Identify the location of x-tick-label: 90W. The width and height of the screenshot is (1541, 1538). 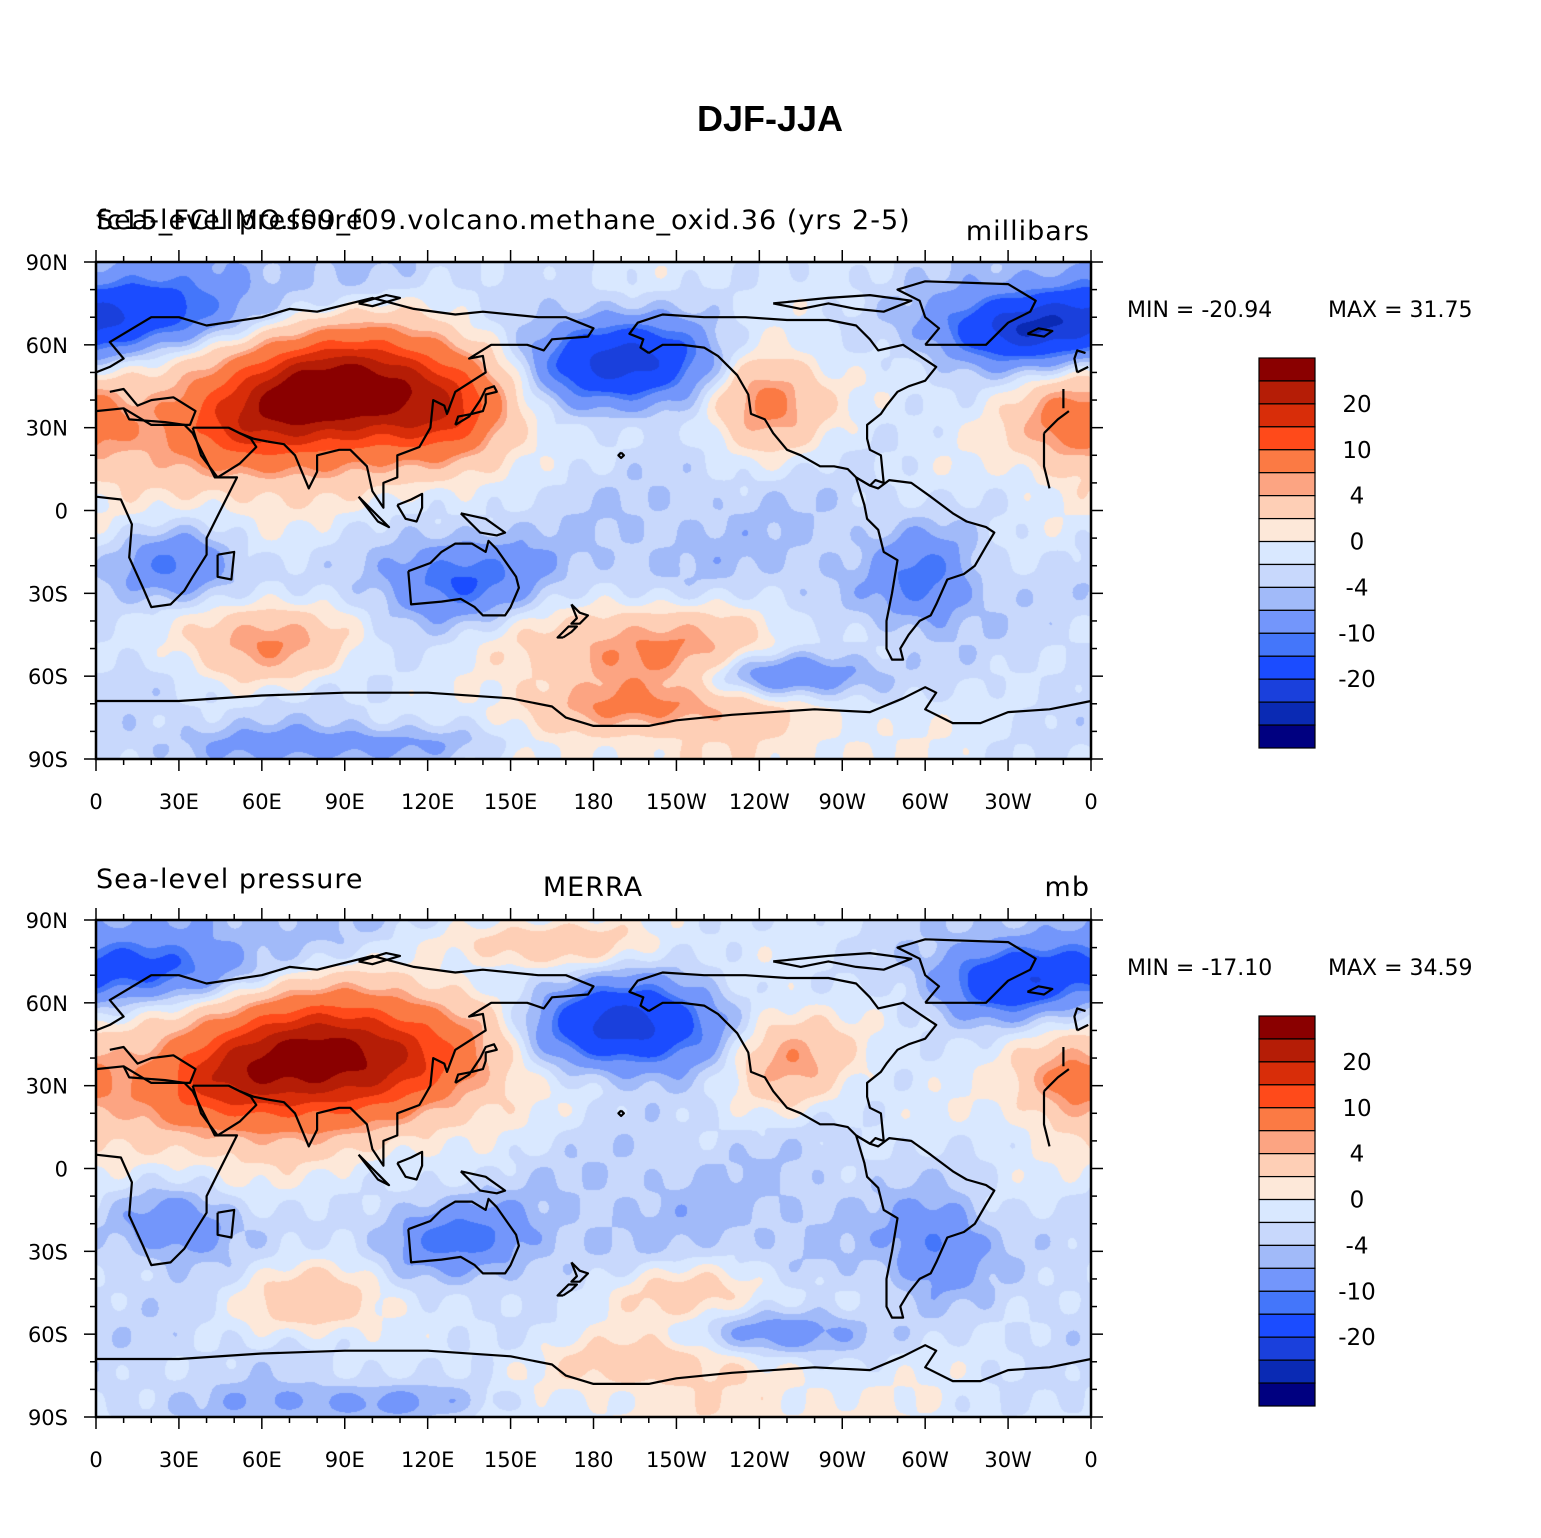
(843, 802).